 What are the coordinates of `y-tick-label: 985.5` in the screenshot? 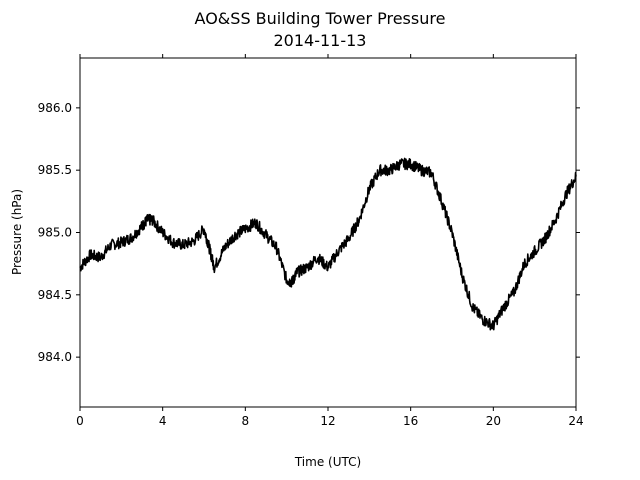 It's located at (55, 170).